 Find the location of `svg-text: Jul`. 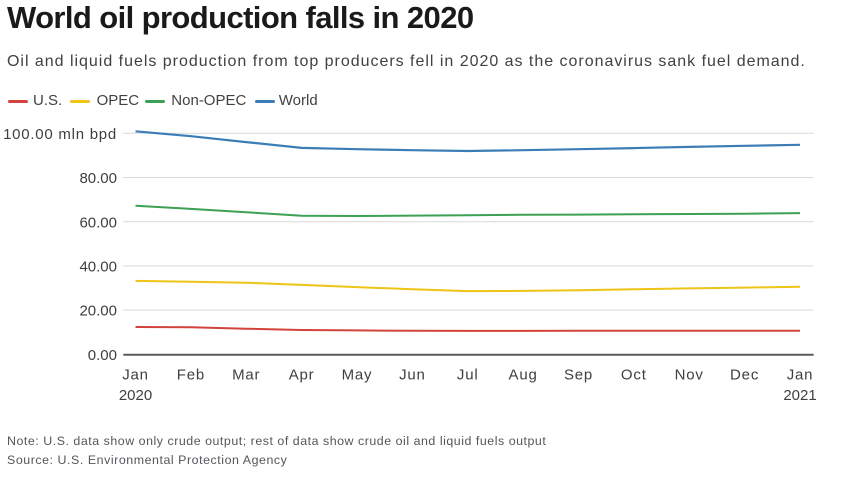

svg-text: Jul is located at coordinates (468, 374).